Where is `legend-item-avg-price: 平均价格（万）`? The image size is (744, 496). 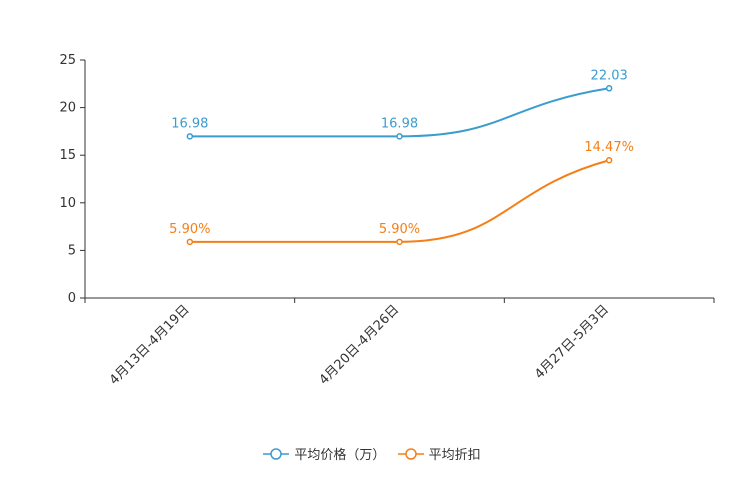 legend-item-avg-price: 平均价格（万） is located at coordinates (324, 453).